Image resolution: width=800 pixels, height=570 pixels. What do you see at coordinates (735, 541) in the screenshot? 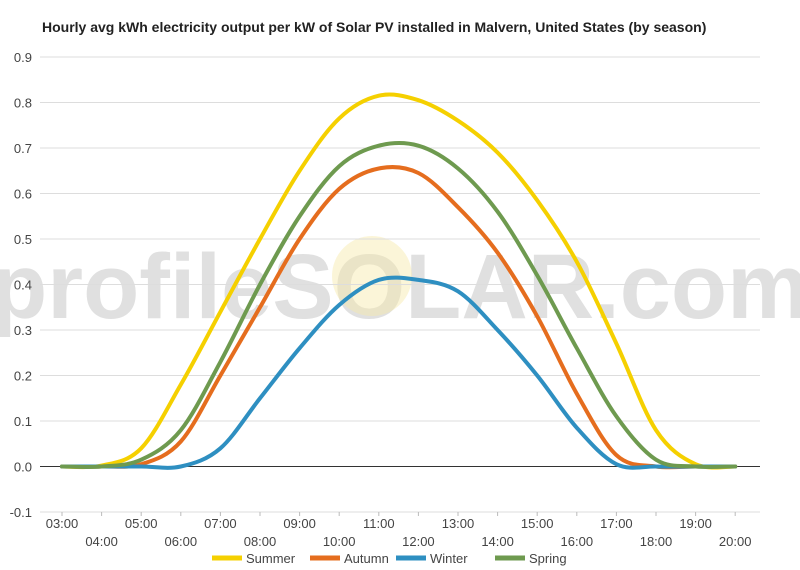
I see `x-tick-label: 20:00` at bounding box center [735, 541].